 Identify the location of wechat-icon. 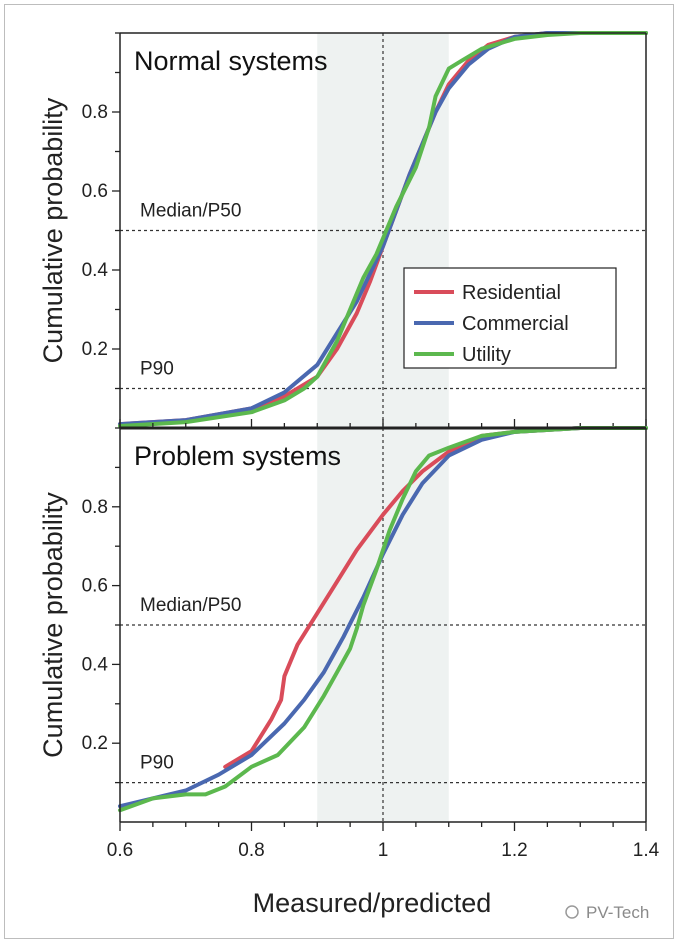
(572, 912).